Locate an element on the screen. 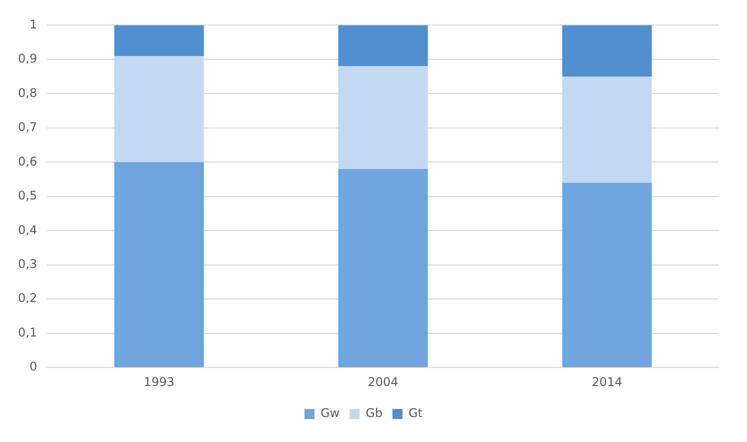 This screenshot has width=747, height=442. legend-label: Gt is located at coordinates (415, 413).